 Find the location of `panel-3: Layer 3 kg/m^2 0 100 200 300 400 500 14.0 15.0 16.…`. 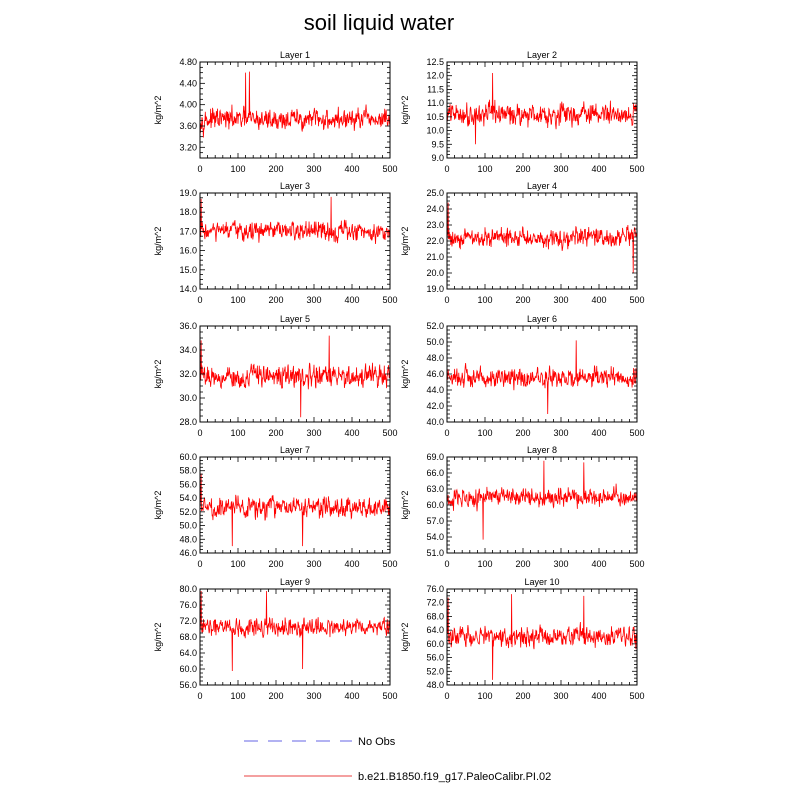

panel-3: Layer 3 kg/m^2 0 100 200 300 400 500 14.0 15.0 16.… is located at coordinates (275, 243).